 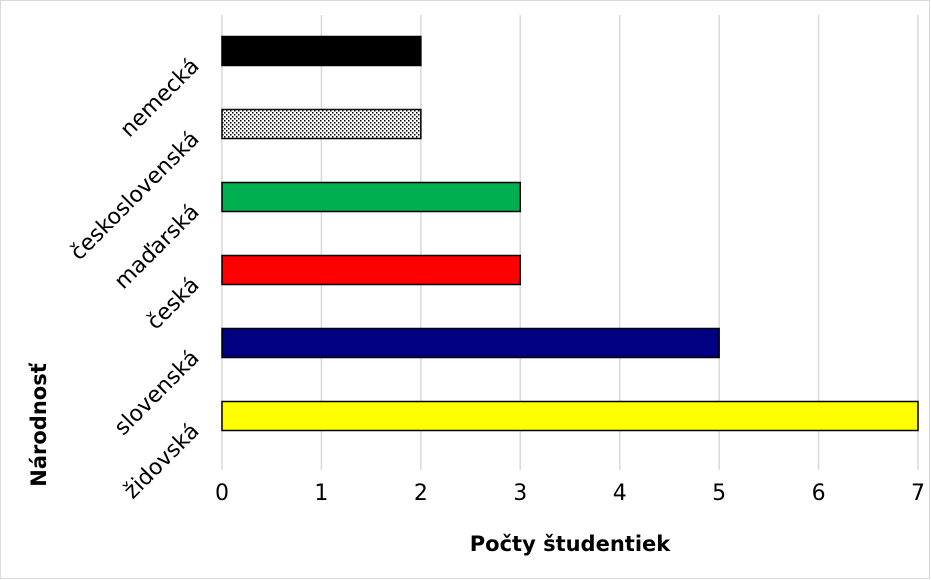 I want to click on x-tick-label: 5, so click(x=719, y=493).